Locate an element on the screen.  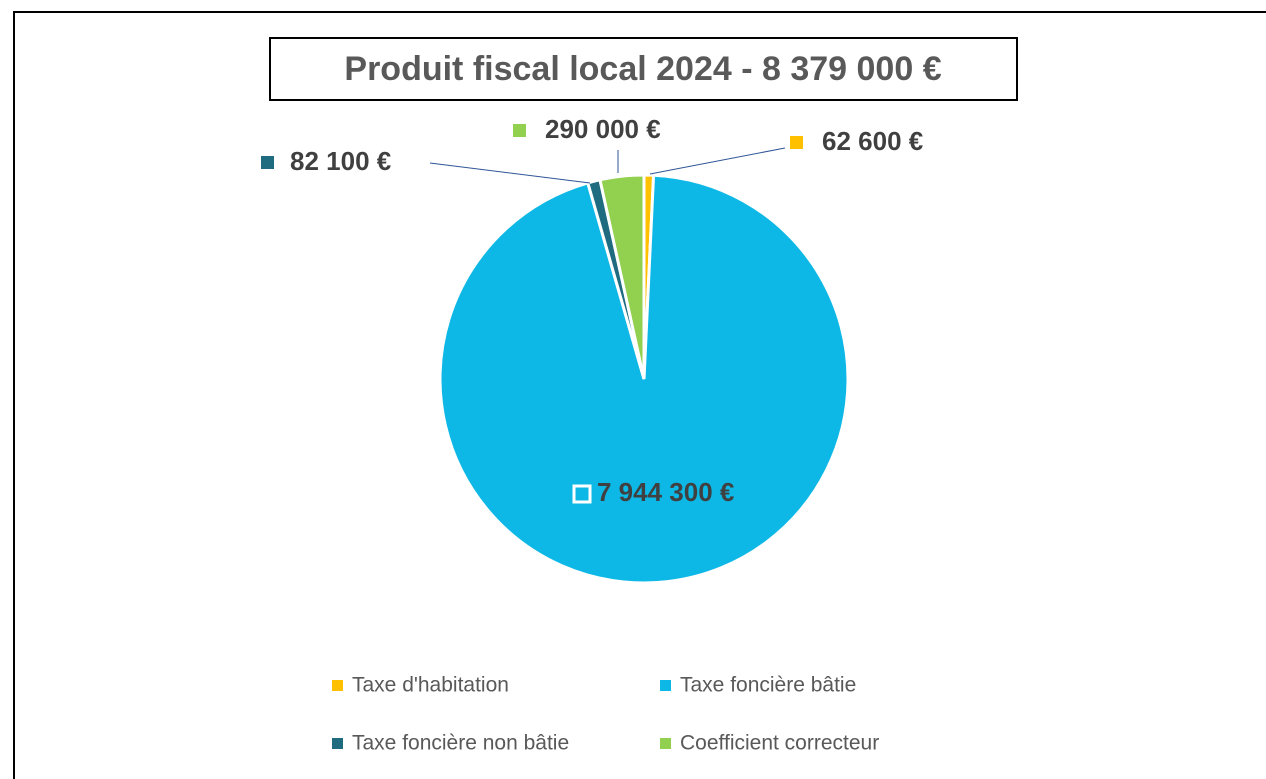
title-box is located at coordinates (643, 69).